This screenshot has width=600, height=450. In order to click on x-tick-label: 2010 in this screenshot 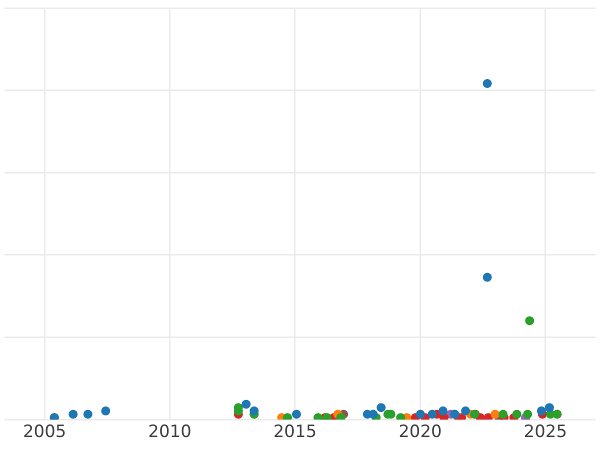, I will do `click(170, 432)`.